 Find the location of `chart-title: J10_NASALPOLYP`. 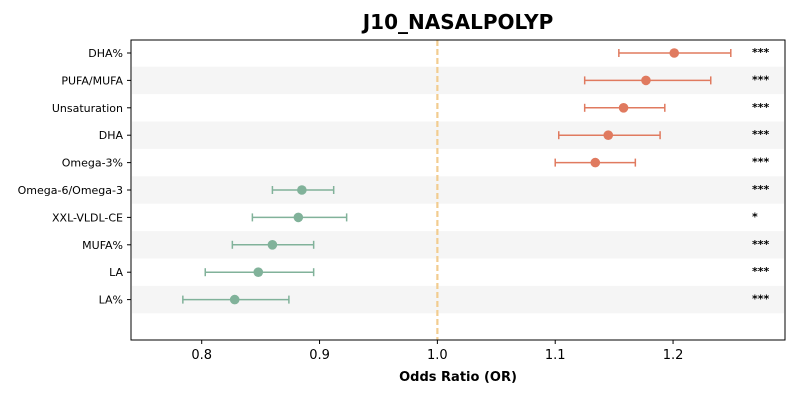

chart-title: J10_NASALPOLYP is located at coordinates (457, 22).